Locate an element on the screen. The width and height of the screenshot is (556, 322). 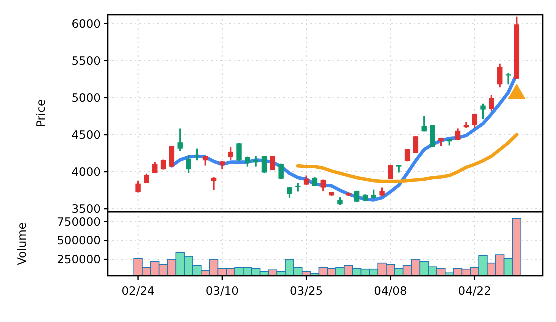
x-tick-label: 02/24 is located at coordinates (138, 291).